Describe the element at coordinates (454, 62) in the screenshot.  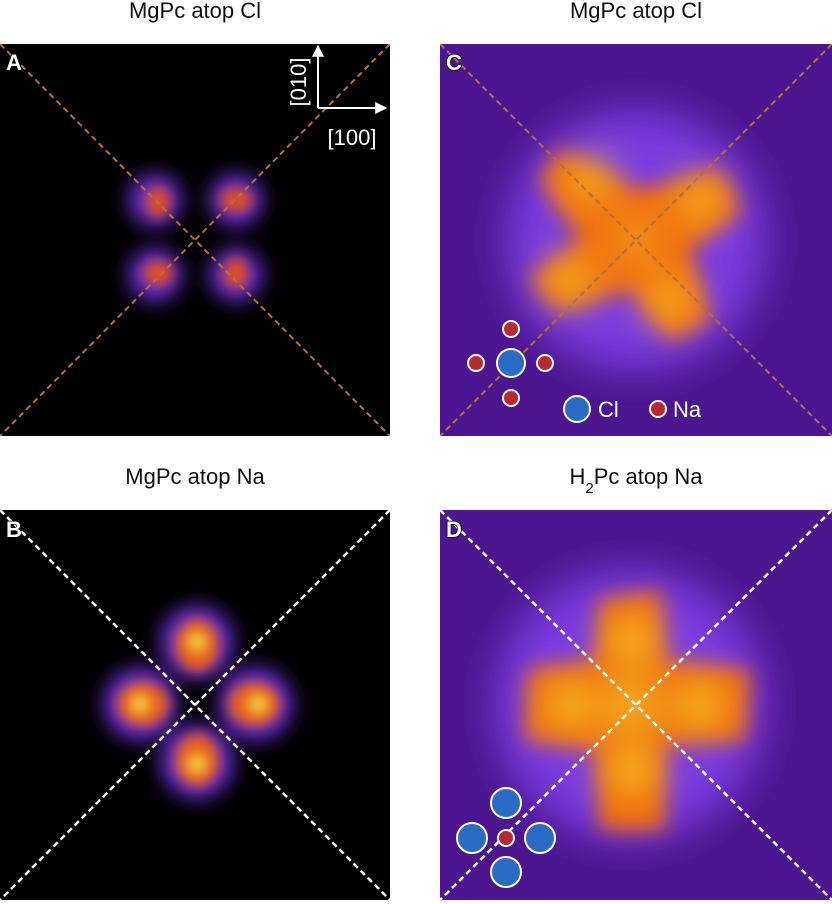
I see `panel-letter: C` at that location.